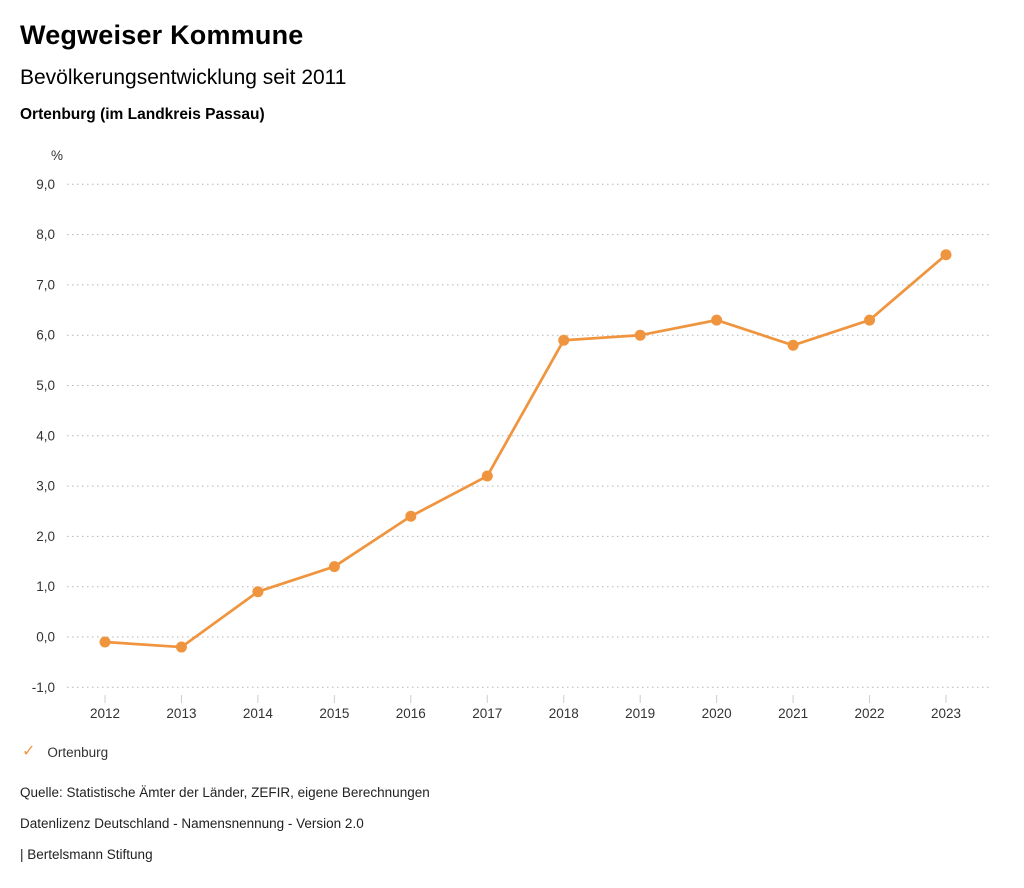  I want to click on y-tick-label: 8,0, so click(45, 234).